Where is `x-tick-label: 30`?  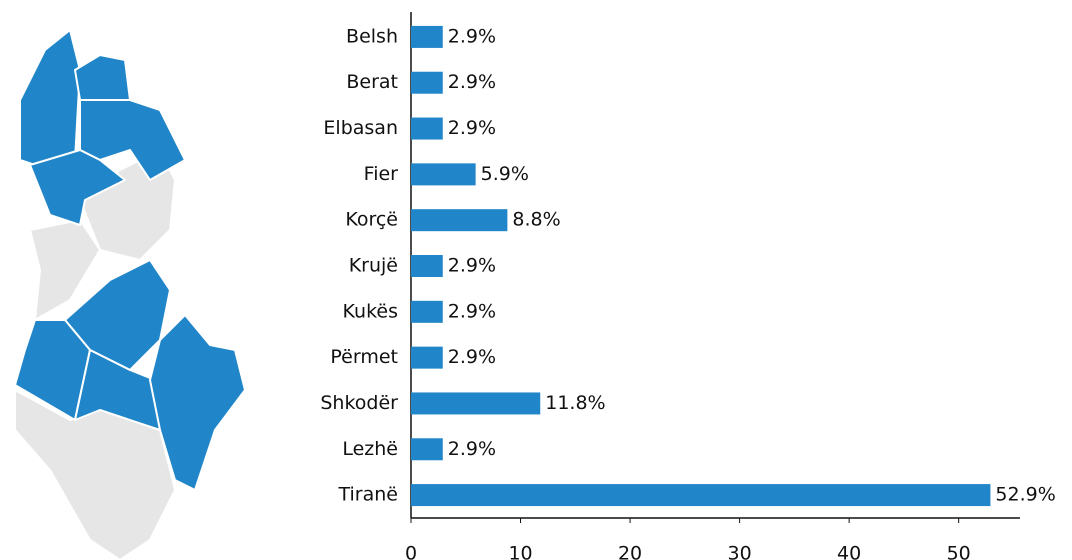 x-tick-label: 30 is located at coordinates (740, 551).